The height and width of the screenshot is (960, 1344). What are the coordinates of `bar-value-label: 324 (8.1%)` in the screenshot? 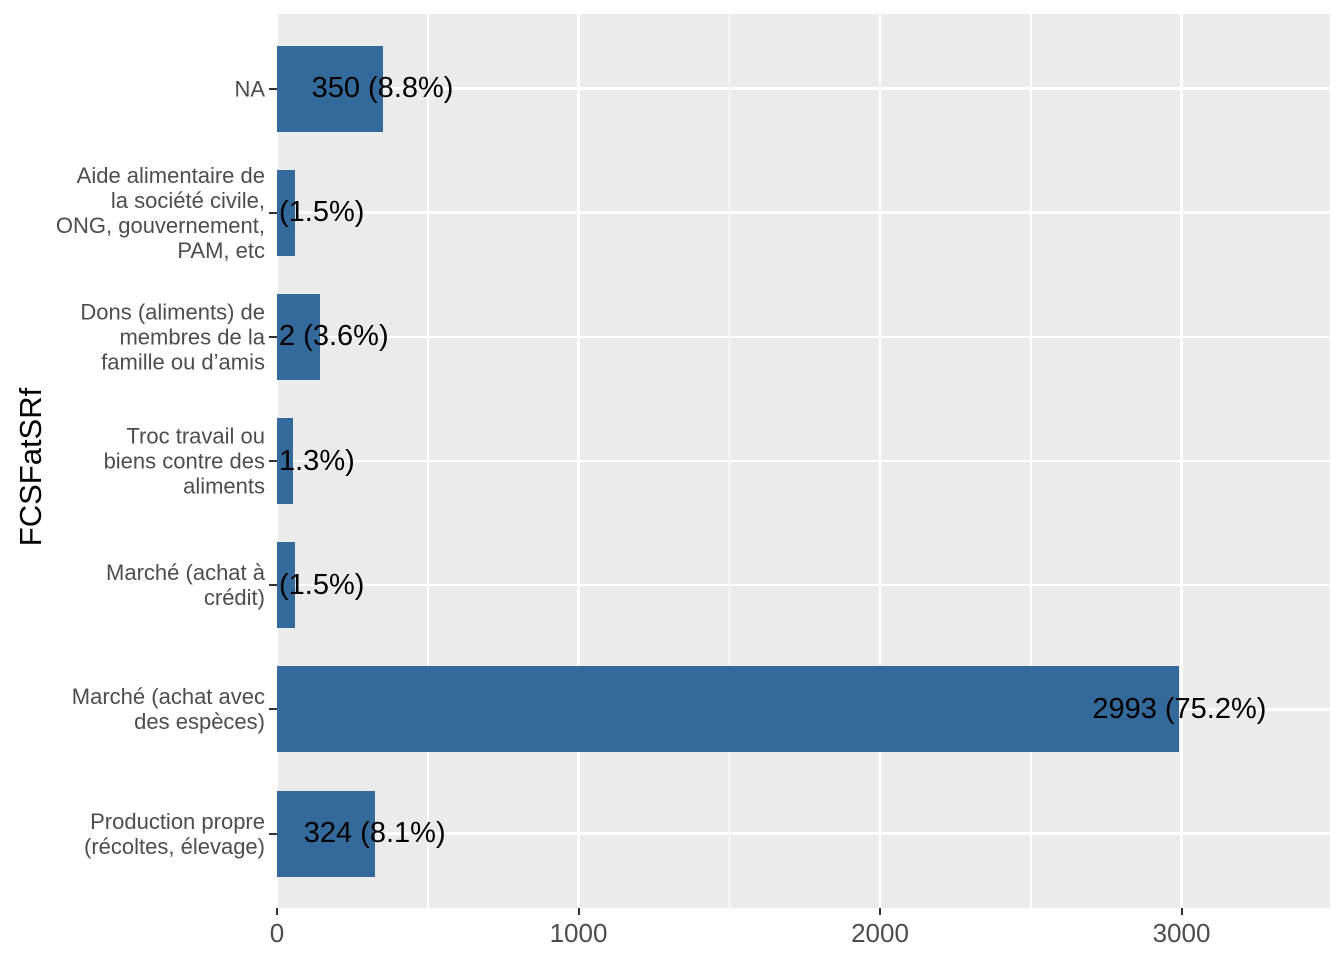 It's located at (374, 833).